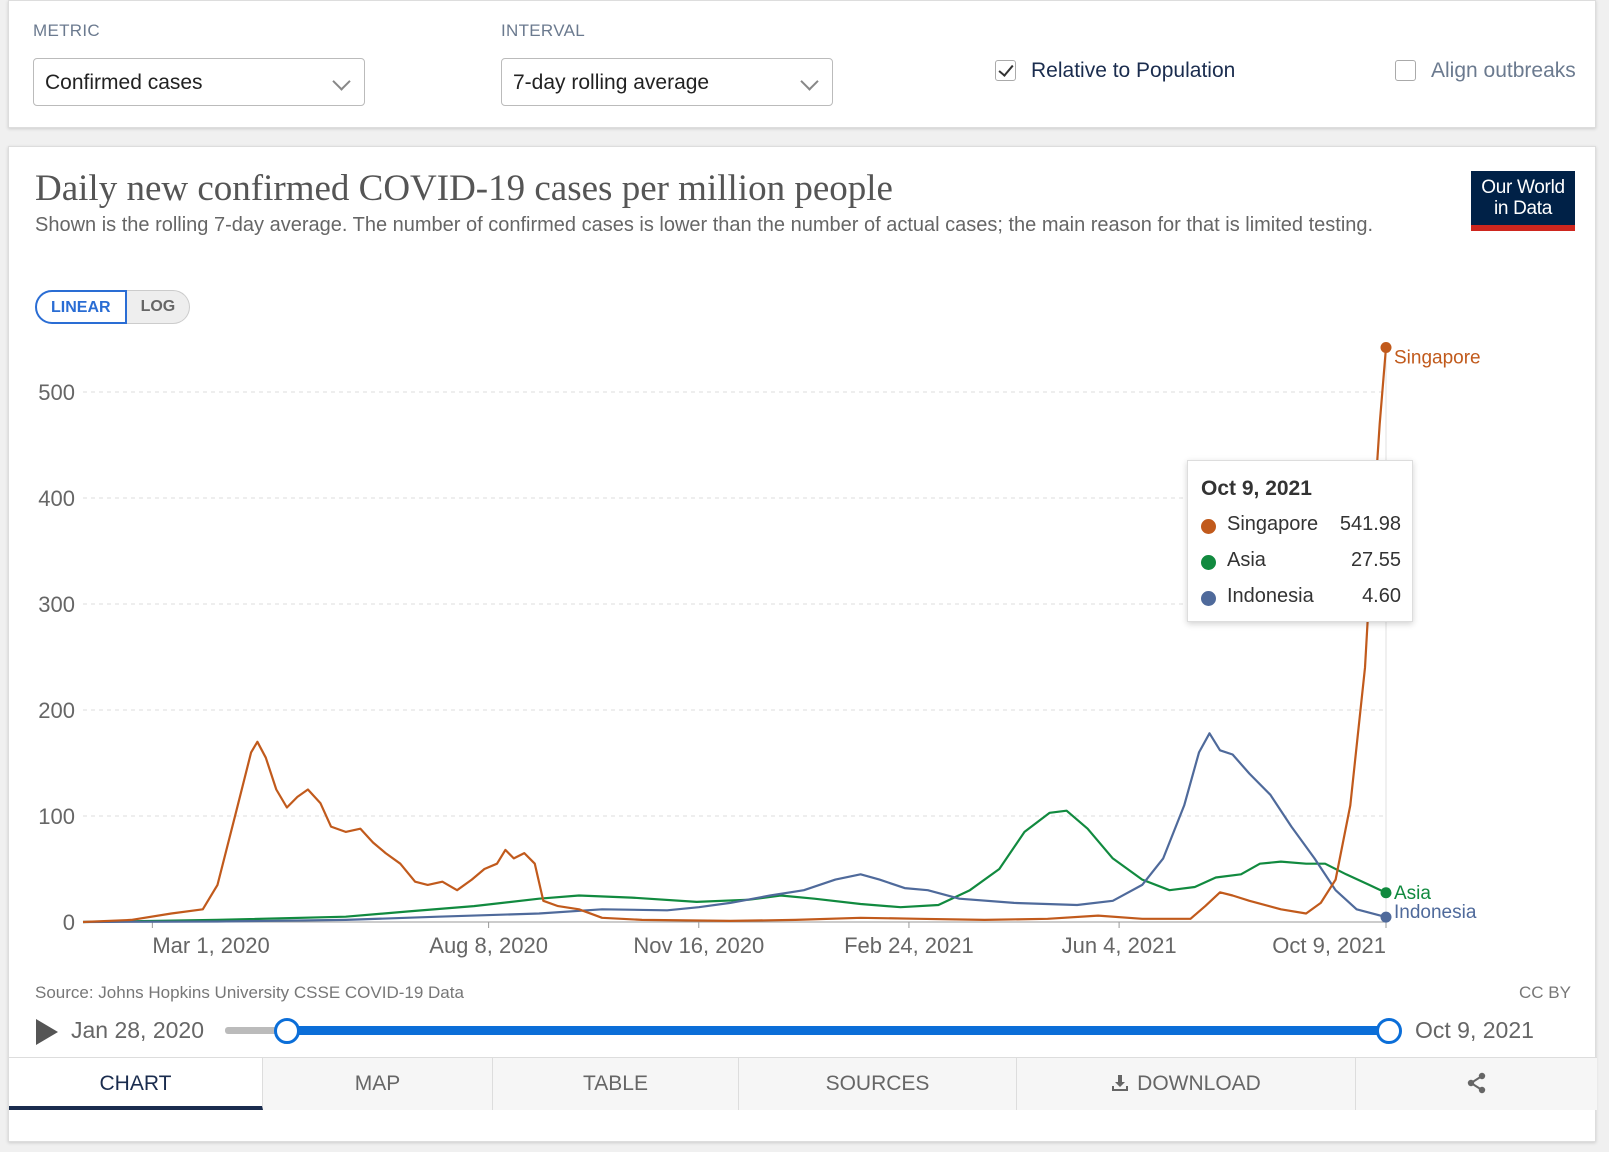 The height and width of the screenshot is (1152, 1609). I want to click on tab-bar: CHART MAP TABLE SOURCES DOWNLOAD, so click(803, 1083).